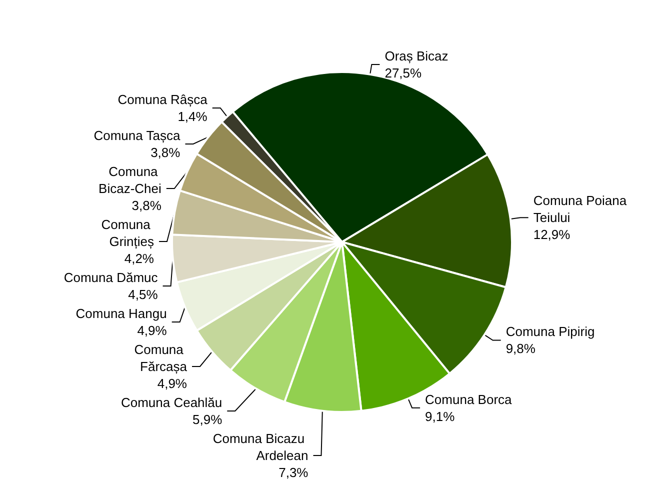 This screenshot has height=482, width=660. What do you see at coordinates (521, 348) in the screenshot?
I see `data-label: 9,8%` at bounding box center [521, 348].